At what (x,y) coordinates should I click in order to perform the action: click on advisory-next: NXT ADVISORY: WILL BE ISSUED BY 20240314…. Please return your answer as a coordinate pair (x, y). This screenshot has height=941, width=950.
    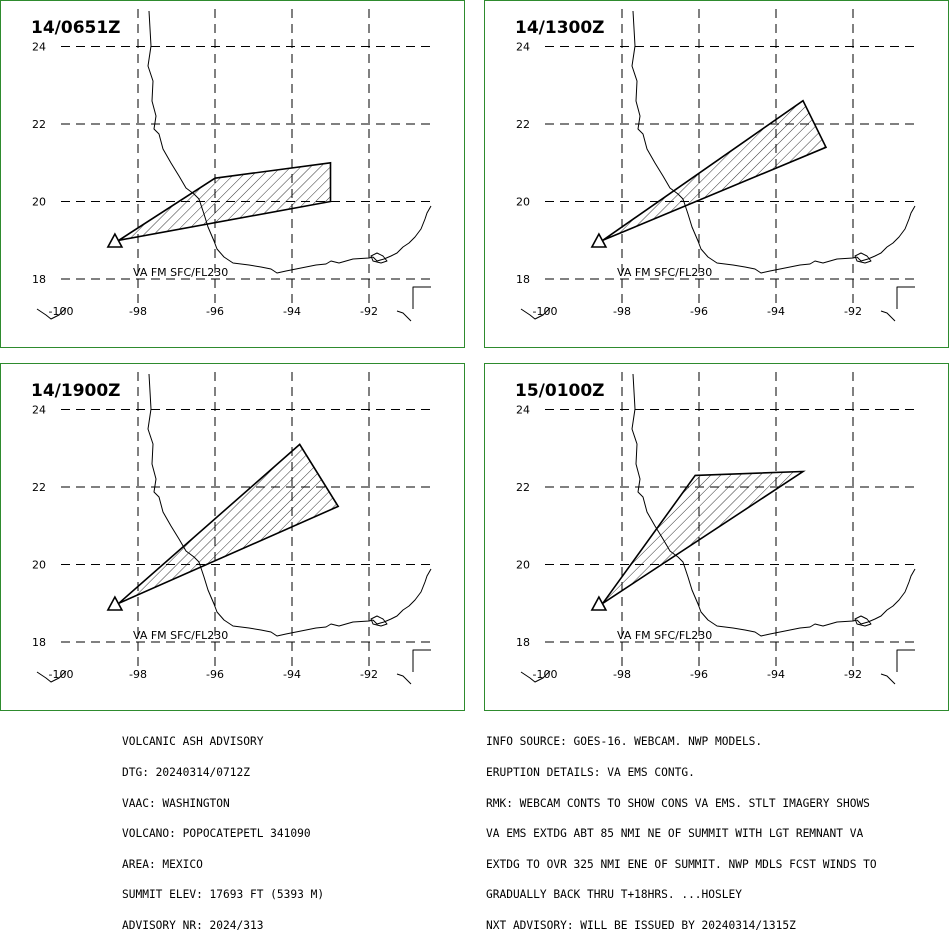
    Looking at the image, I should click on (641, 925).